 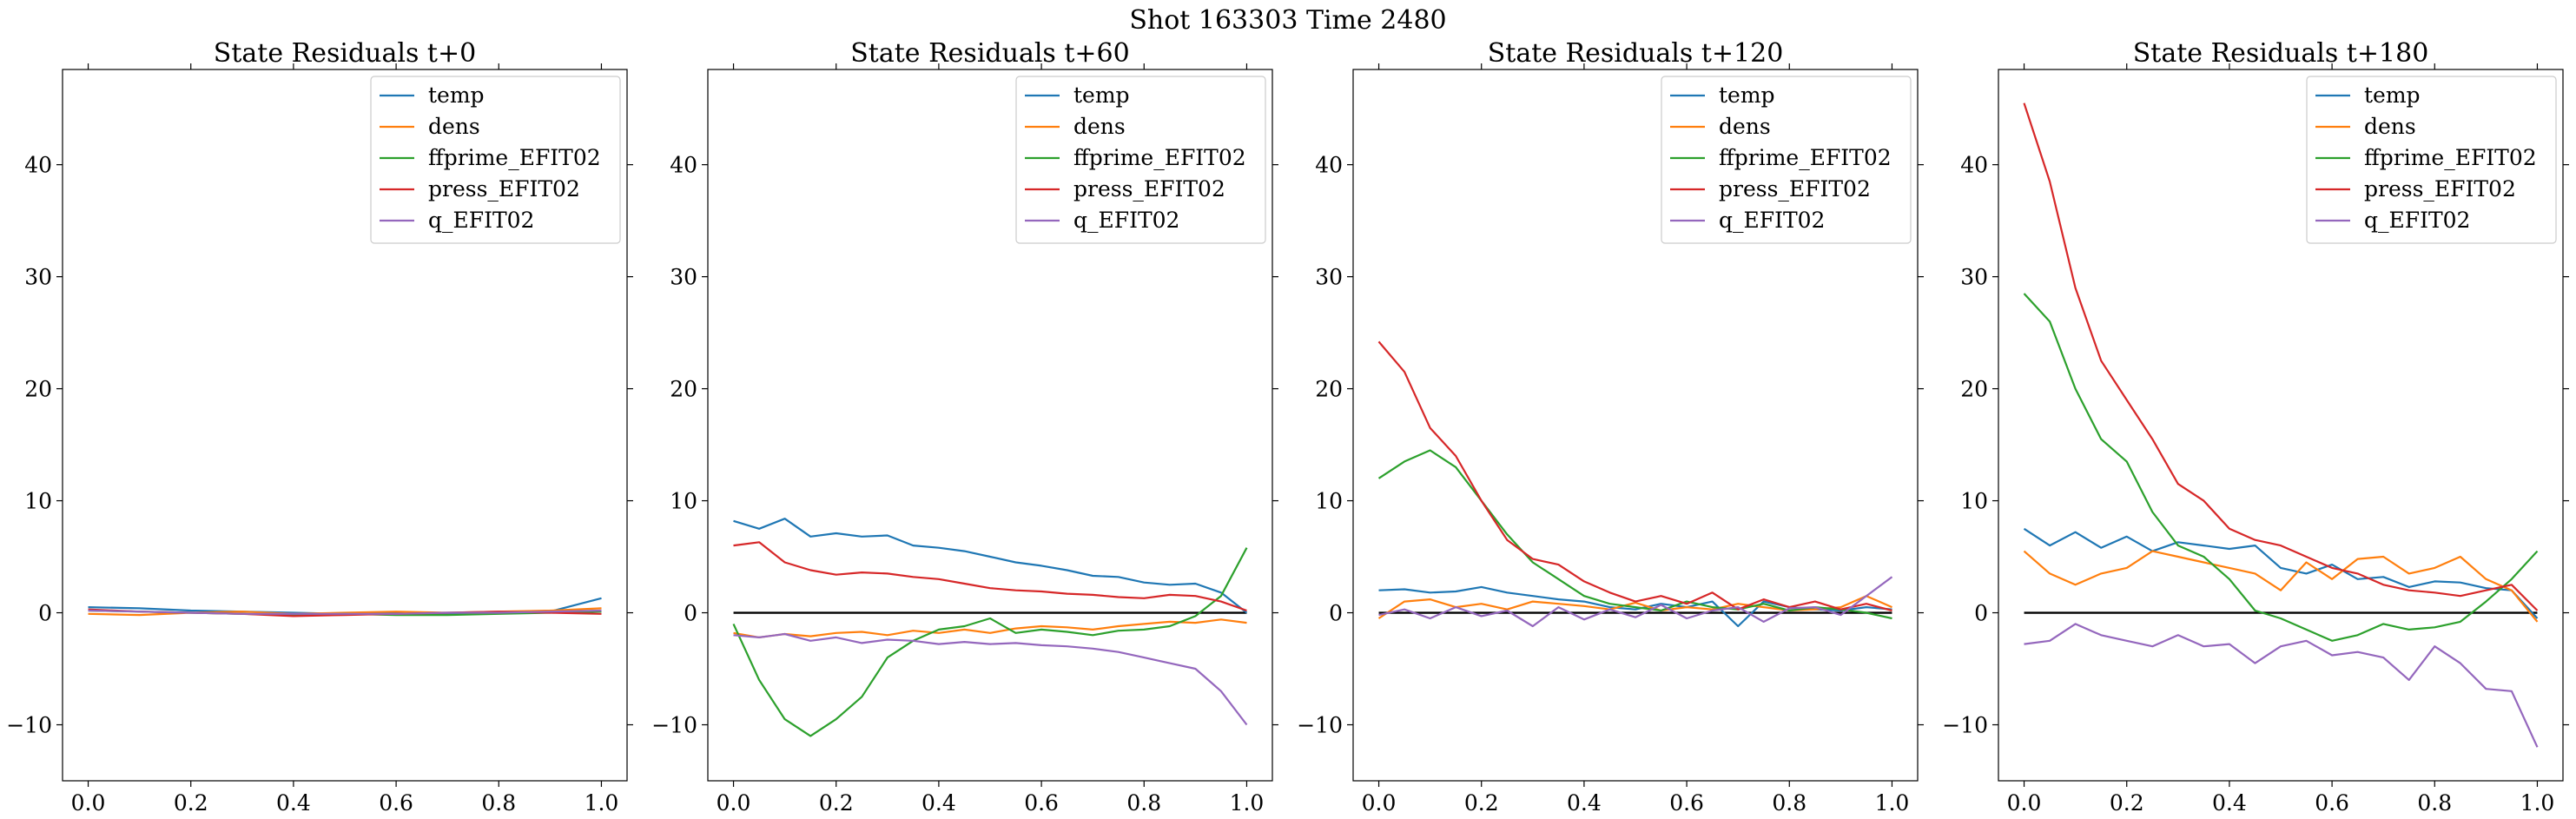 I want to click on panel-title: State Residuals t+180, so click(x=2281, y=53).